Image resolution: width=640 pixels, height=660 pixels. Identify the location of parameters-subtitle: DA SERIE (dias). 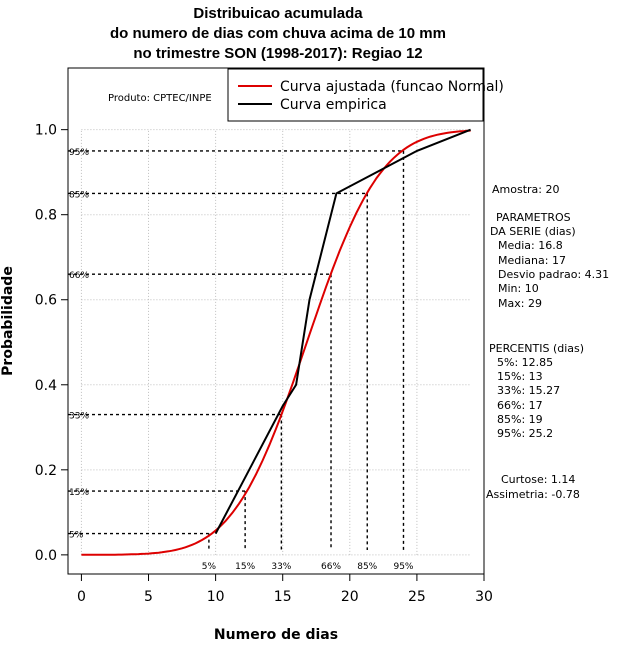
(533, 231).